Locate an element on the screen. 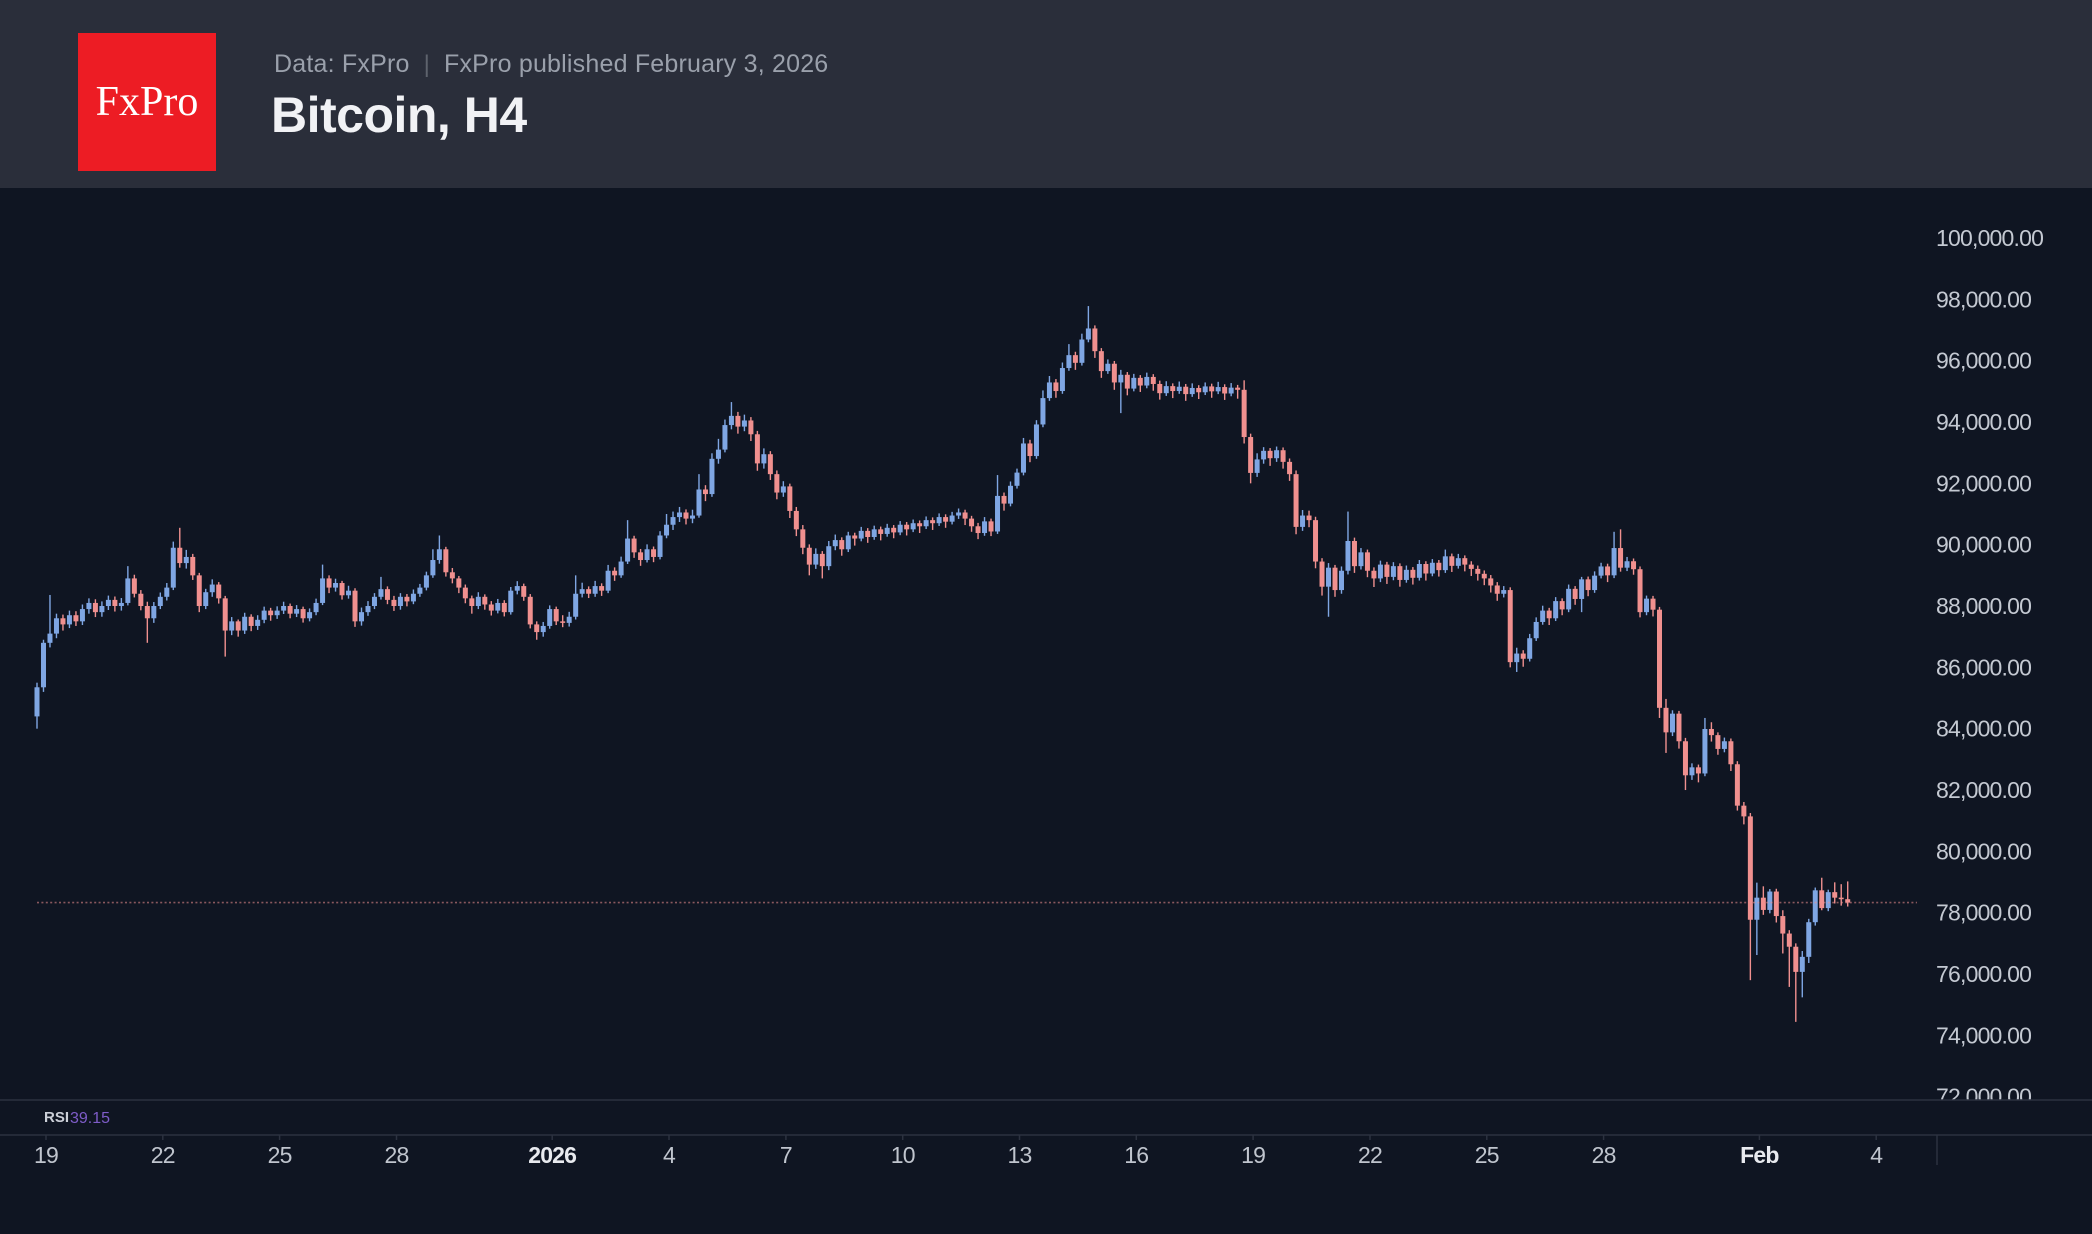 The height and width of the screenshot is (1234, 2092). time-axis-labels: 19 22 25 28 2026 4 7 10 13 16 19 22 25 28 Feb 4 is located at coordinates (959, 1151).